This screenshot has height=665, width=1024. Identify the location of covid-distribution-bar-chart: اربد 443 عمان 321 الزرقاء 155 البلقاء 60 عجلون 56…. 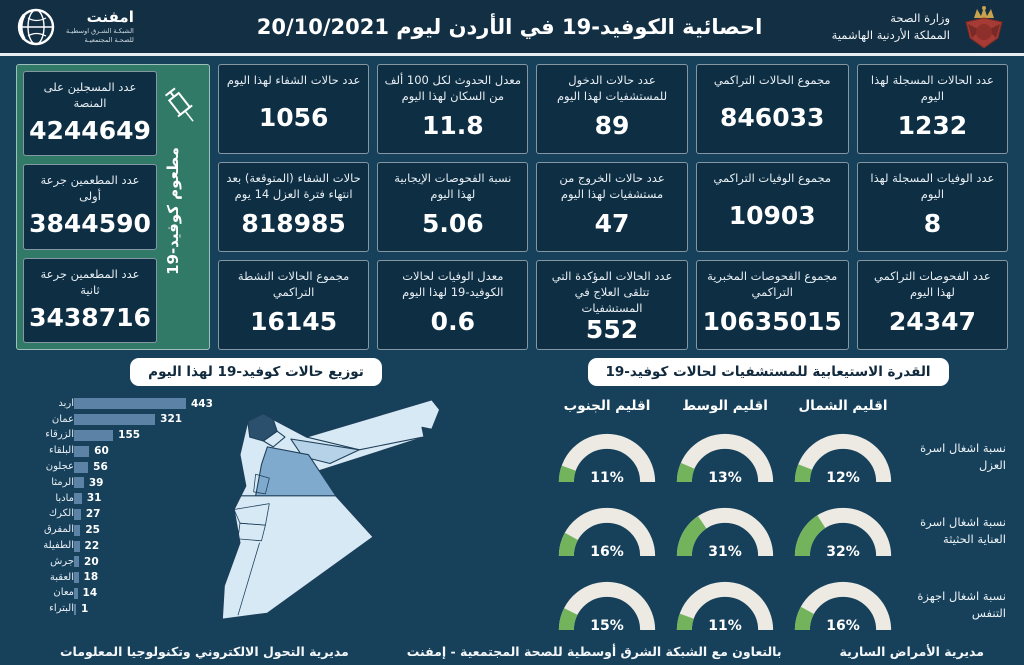
(172, 506).